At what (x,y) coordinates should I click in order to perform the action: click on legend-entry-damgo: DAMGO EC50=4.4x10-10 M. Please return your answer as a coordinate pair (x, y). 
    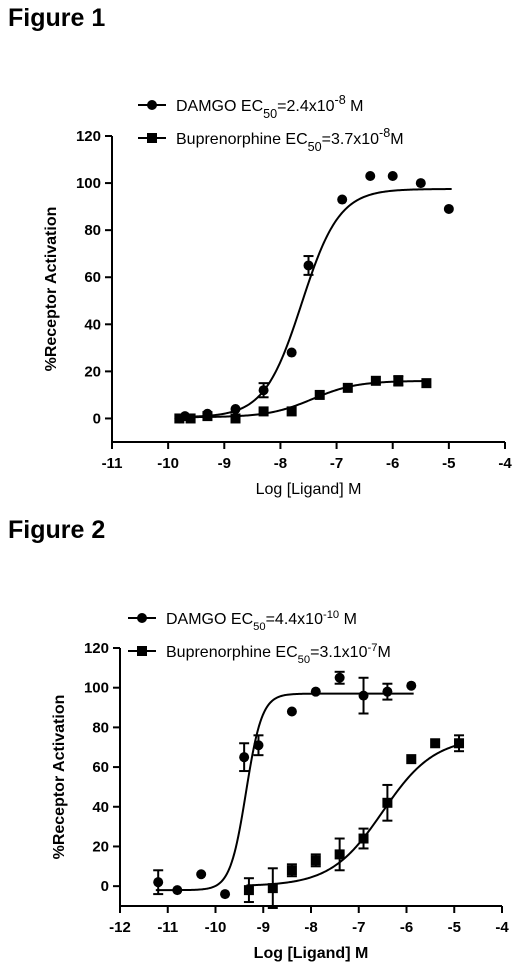
    Looking at the image, I should click on (242, 621).